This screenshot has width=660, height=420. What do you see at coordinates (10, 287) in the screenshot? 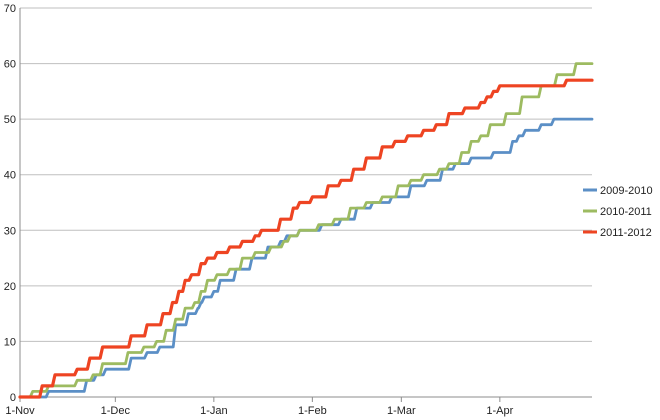
I see `y-tick-label: 20` at bounding box center [10, 287].